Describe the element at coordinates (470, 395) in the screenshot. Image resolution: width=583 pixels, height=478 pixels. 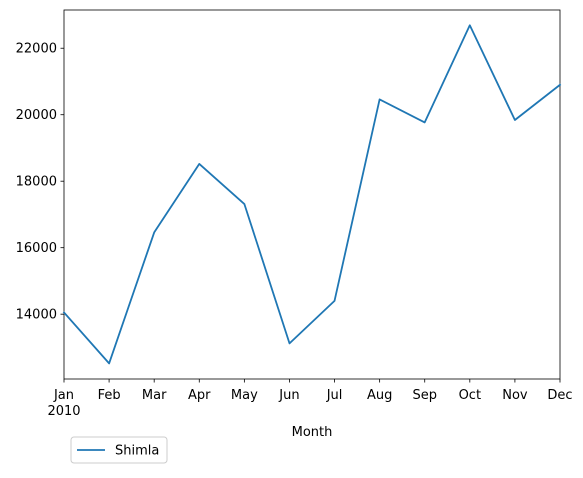
I see `x-tick-label: Oct` at that location.